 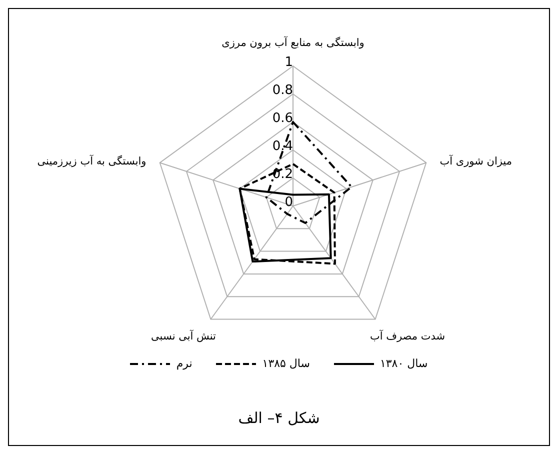 What do you see at coordinates (282, 90) in the screenshot?
I see `y-tick-label: 0.8` at bounding box center [282, 90].